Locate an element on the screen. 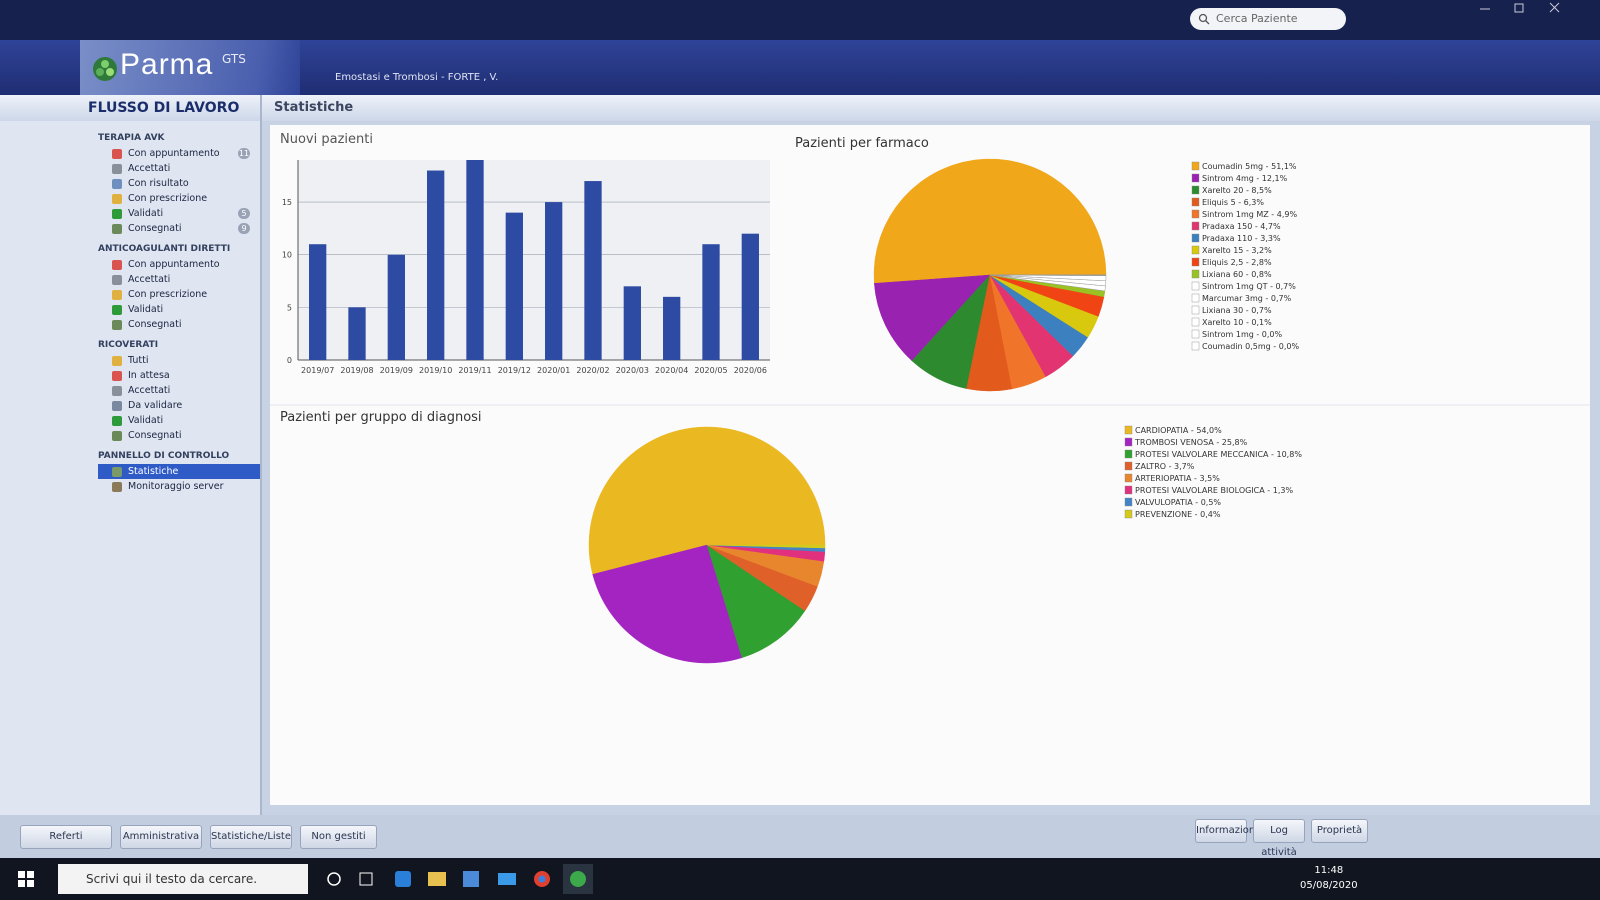 Image resolution: width=1600 pixels, height=900 pixels. legend-entry: Lixiana 30 - 0,7% is located at coordinates (1237, 310).